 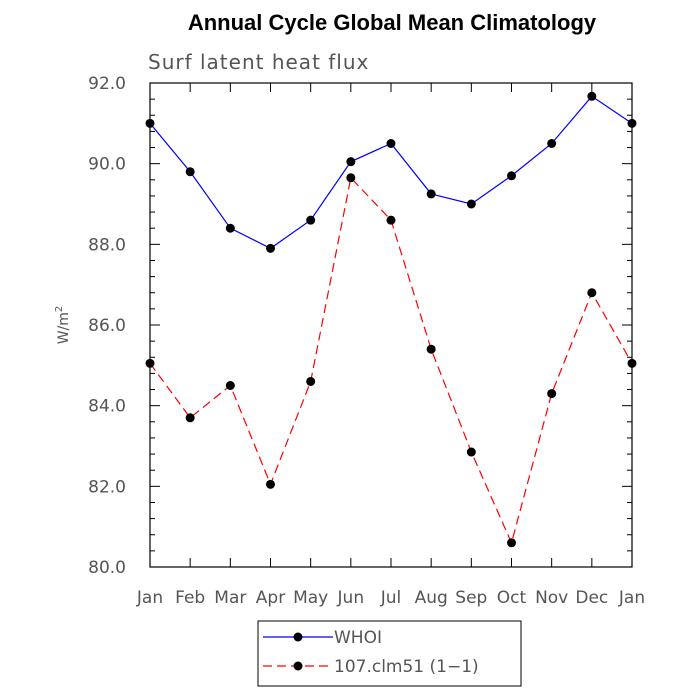 I want to click on y-tick-label: 80.0, so click(x=107, y=568).